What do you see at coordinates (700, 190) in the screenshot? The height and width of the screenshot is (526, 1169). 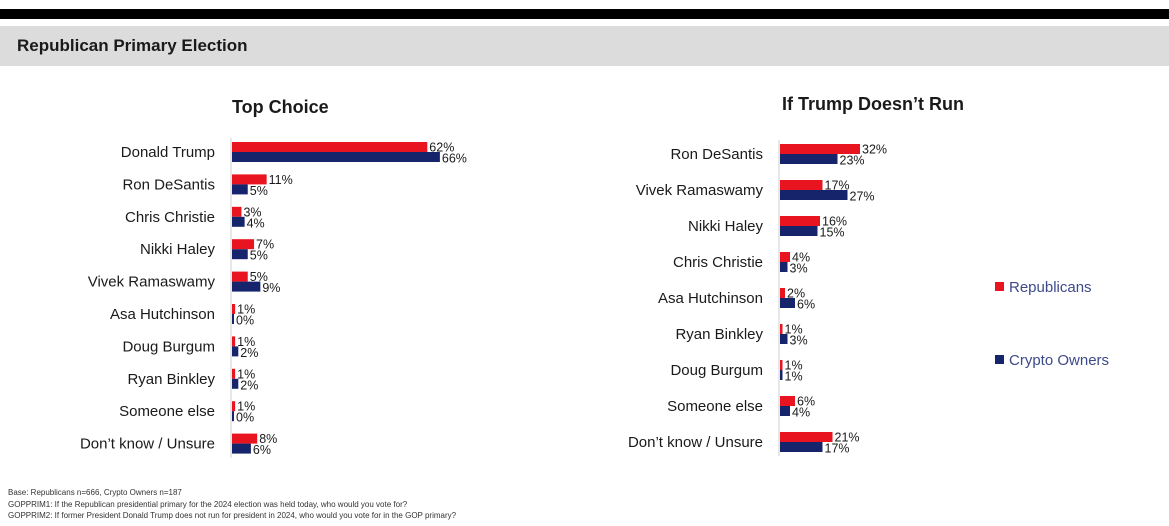 I see `category-label-vivek-ramaswamy: Vivek Ramaswamy` at bounding box center [700, 190].